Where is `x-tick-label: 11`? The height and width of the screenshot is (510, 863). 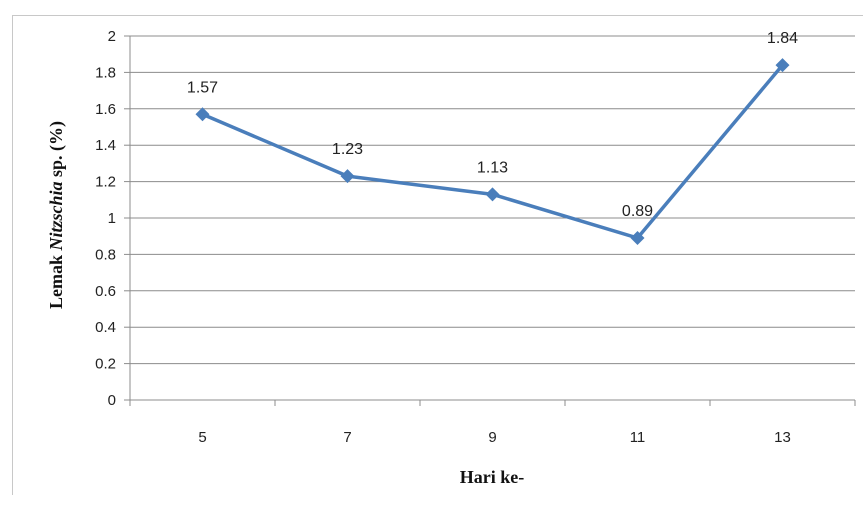 x-tick-label: 11 is located at coordinates (638, 437).